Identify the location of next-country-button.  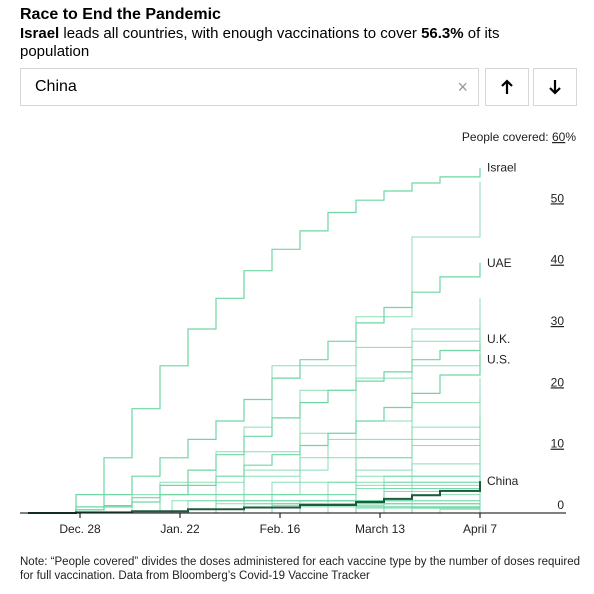
(555, 87).